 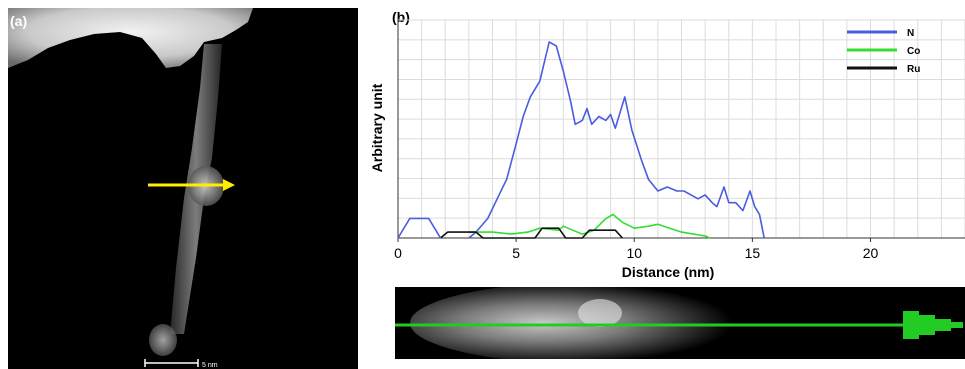 I want to click on legend-label-n: N, so click(x=910, y=33).